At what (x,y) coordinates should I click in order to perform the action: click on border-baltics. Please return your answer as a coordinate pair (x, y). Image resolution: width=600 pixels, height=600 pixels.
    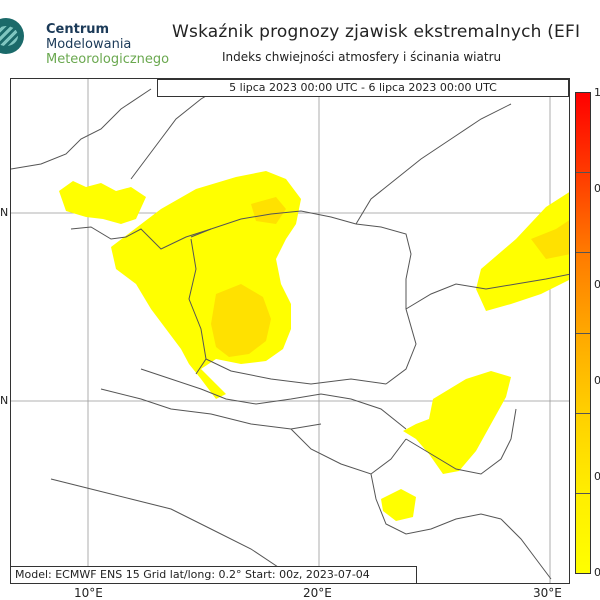
    Looking at the image, I should click on (433, 164).